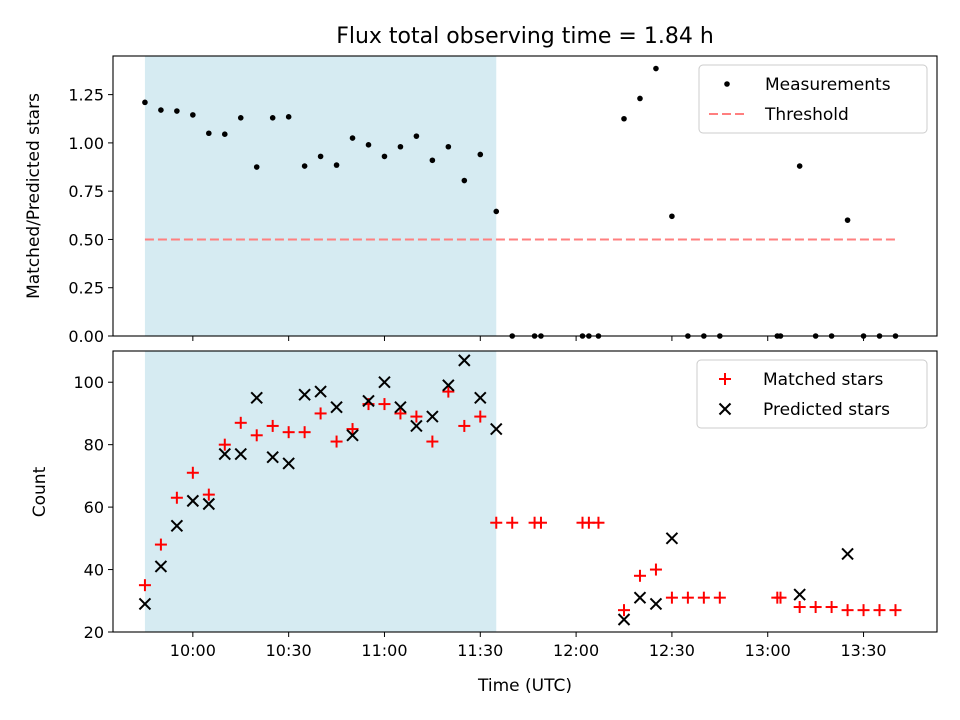 The height and width of the screenshot is (720, 960). Describe the element at coordinates (289, 650) in the screenshot. I see `x-tick-label: 10:30` at that location.